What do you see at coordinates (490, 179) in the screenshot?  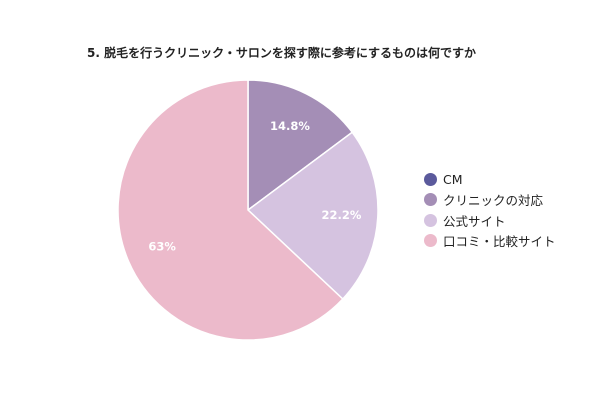 I see `legend-item-0: CM` at bounding box center [490, 179].